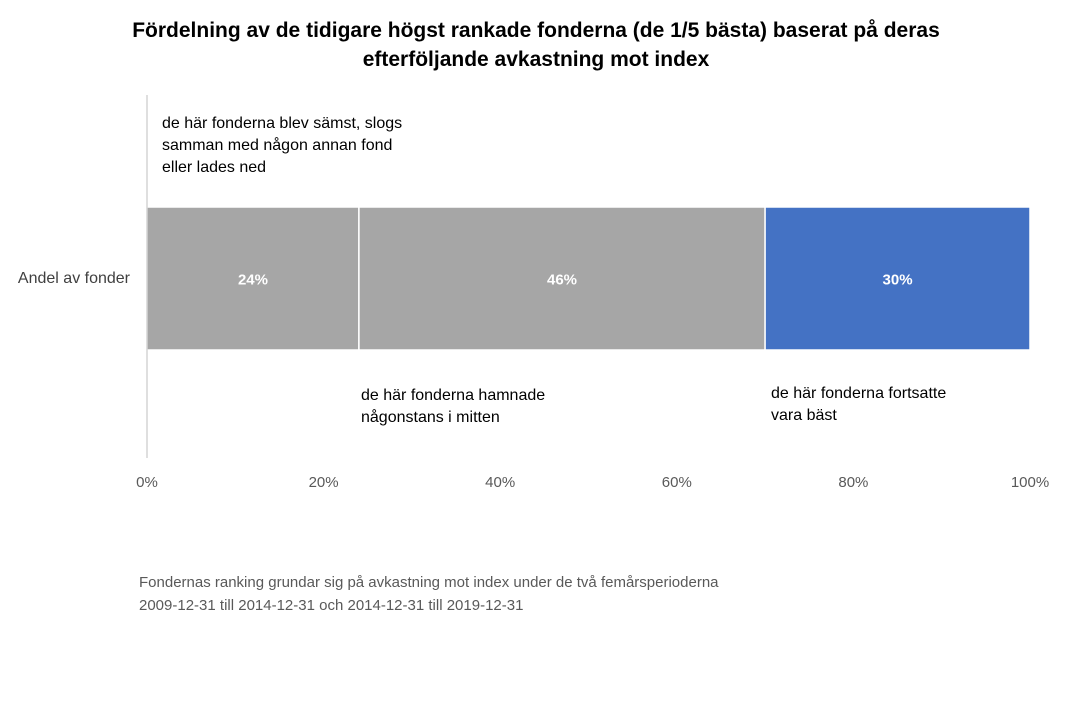  I want to click on annotation-best: de här fonderna fortsatte vara bäst, so click(858, 405).